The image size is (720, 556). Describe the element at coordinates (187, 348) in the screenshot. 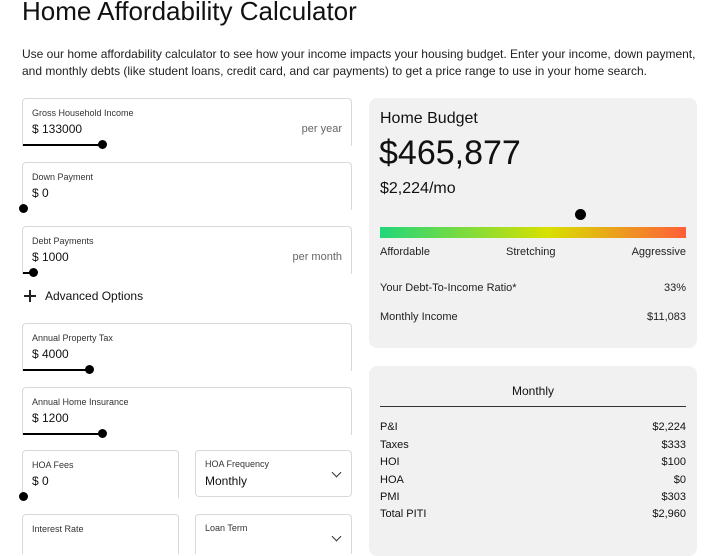

I see `property-tax-field: Annual Property Tax $ 4000` at that location.